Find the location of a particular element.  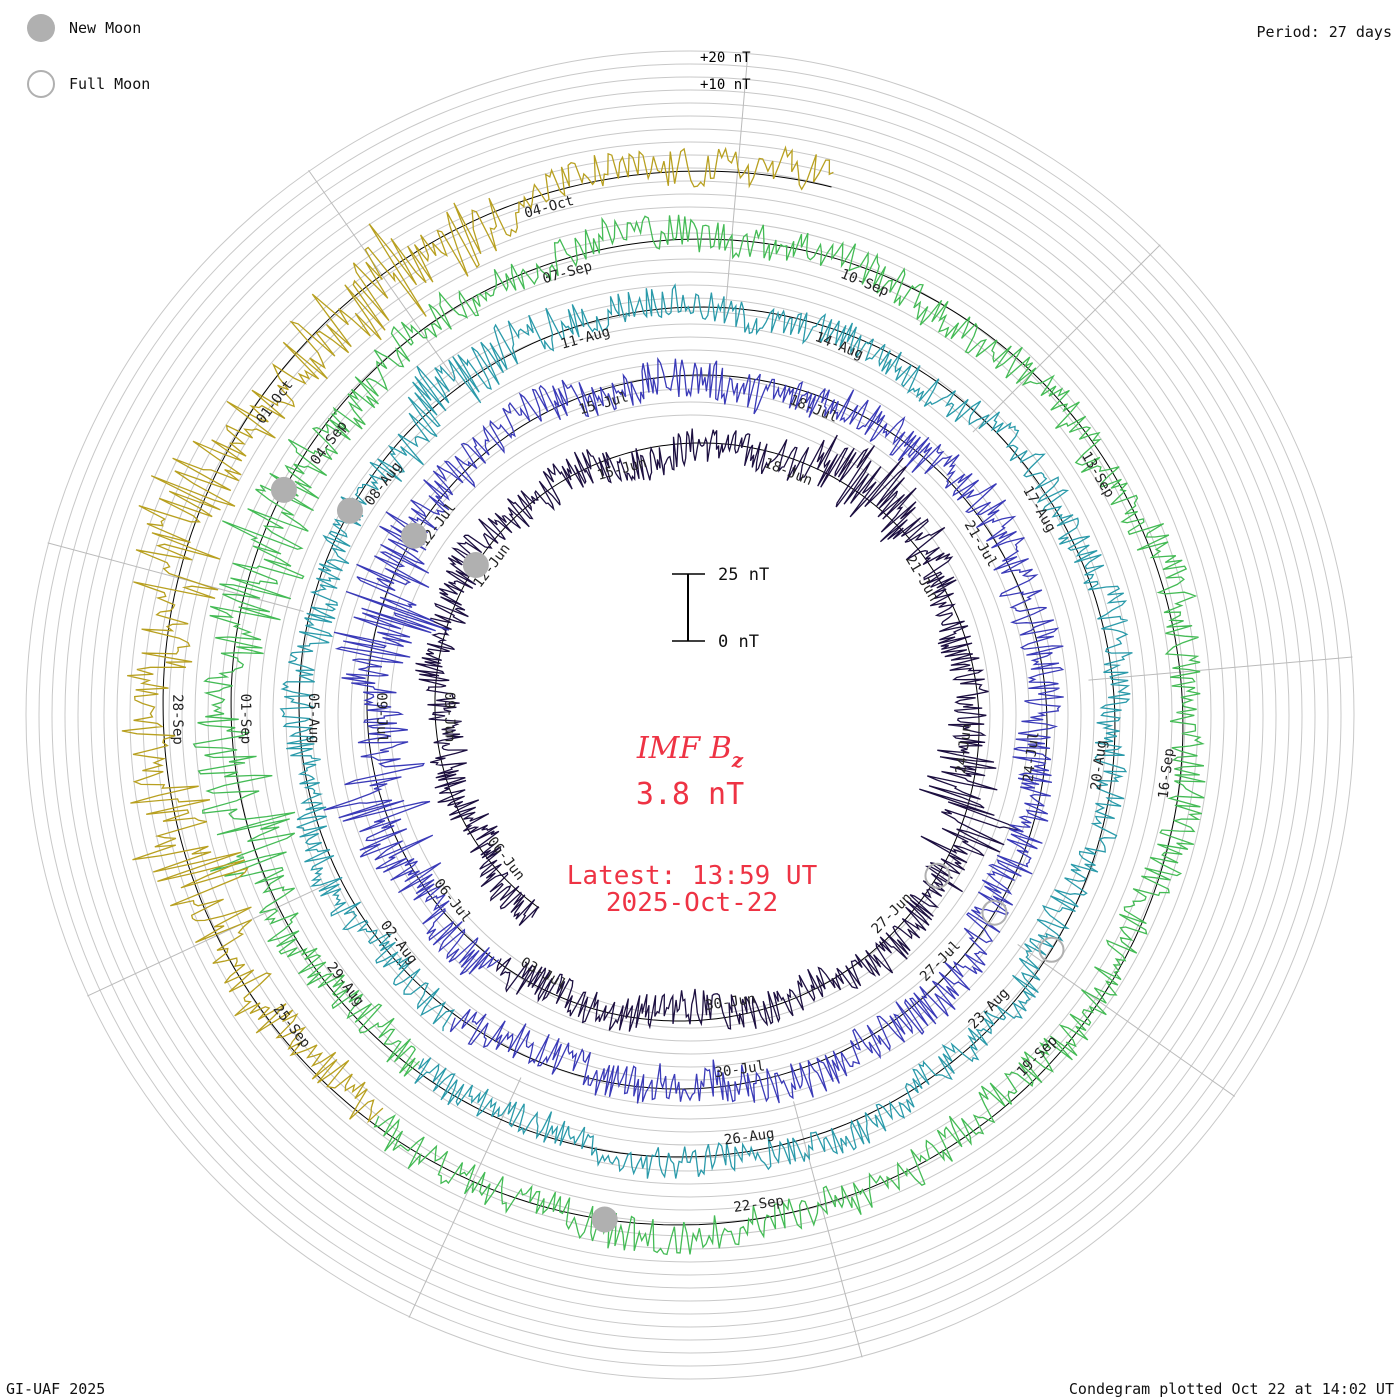

period-label: Period: 27 days is located at coordinates (1324, 32).